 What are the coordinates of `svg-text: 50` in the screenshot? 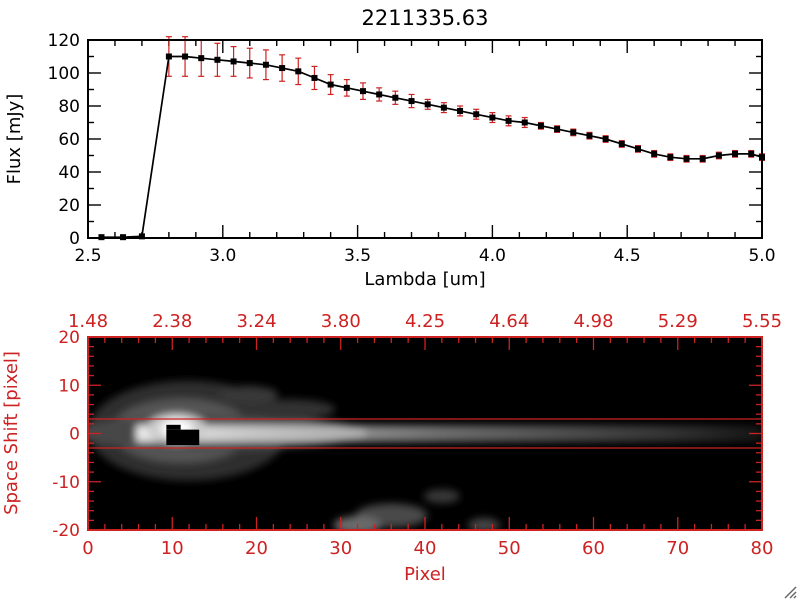 It's located at (509, 548).